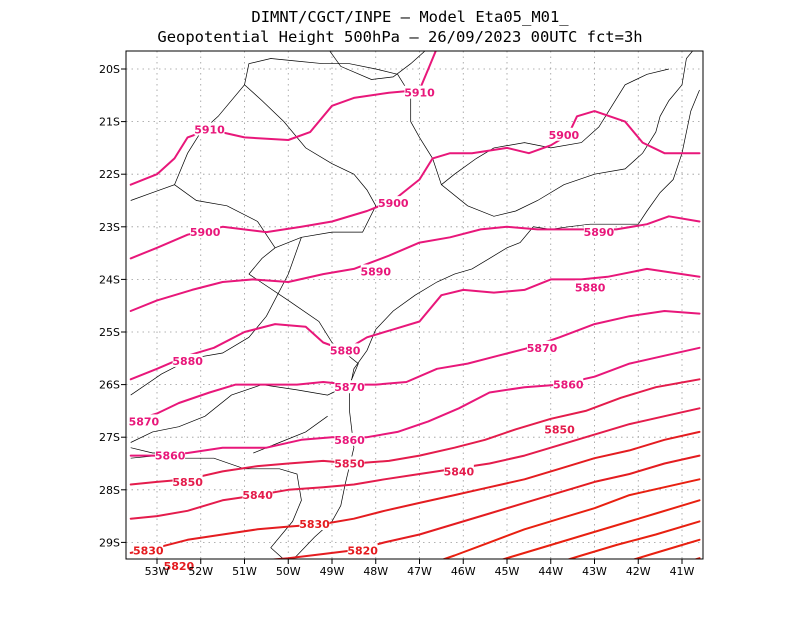  Describe the element at coordinates (682, 571) in the screenshot. I see `lon-tick-label: 41W` at that location.